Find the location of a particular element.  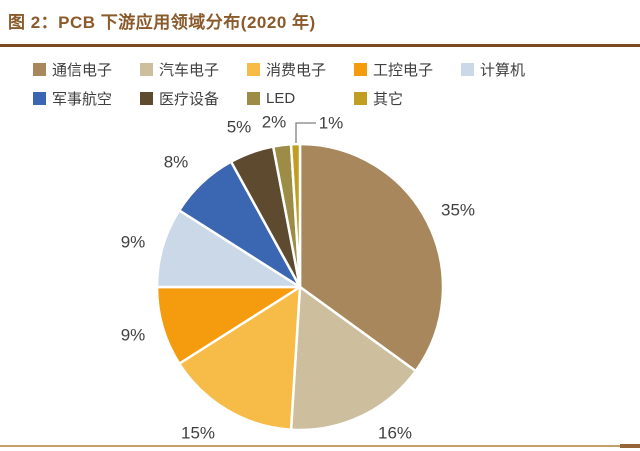

legend-label: 军事航空 is located at coordinates (82, 99).